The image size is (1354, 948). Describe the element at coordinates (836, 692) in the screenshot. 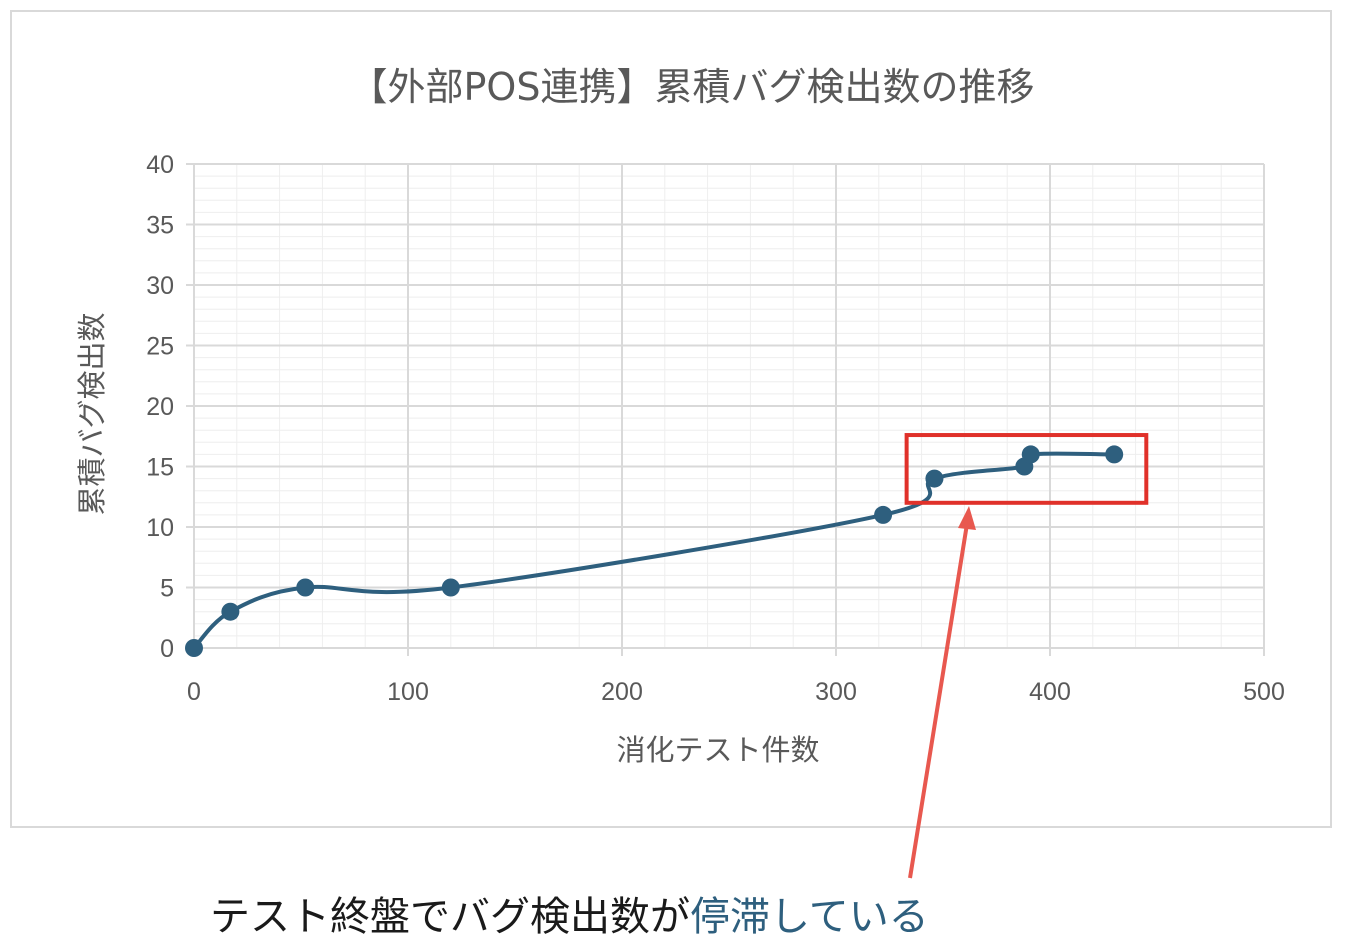

I see `x-tick-label: 300` at that location.